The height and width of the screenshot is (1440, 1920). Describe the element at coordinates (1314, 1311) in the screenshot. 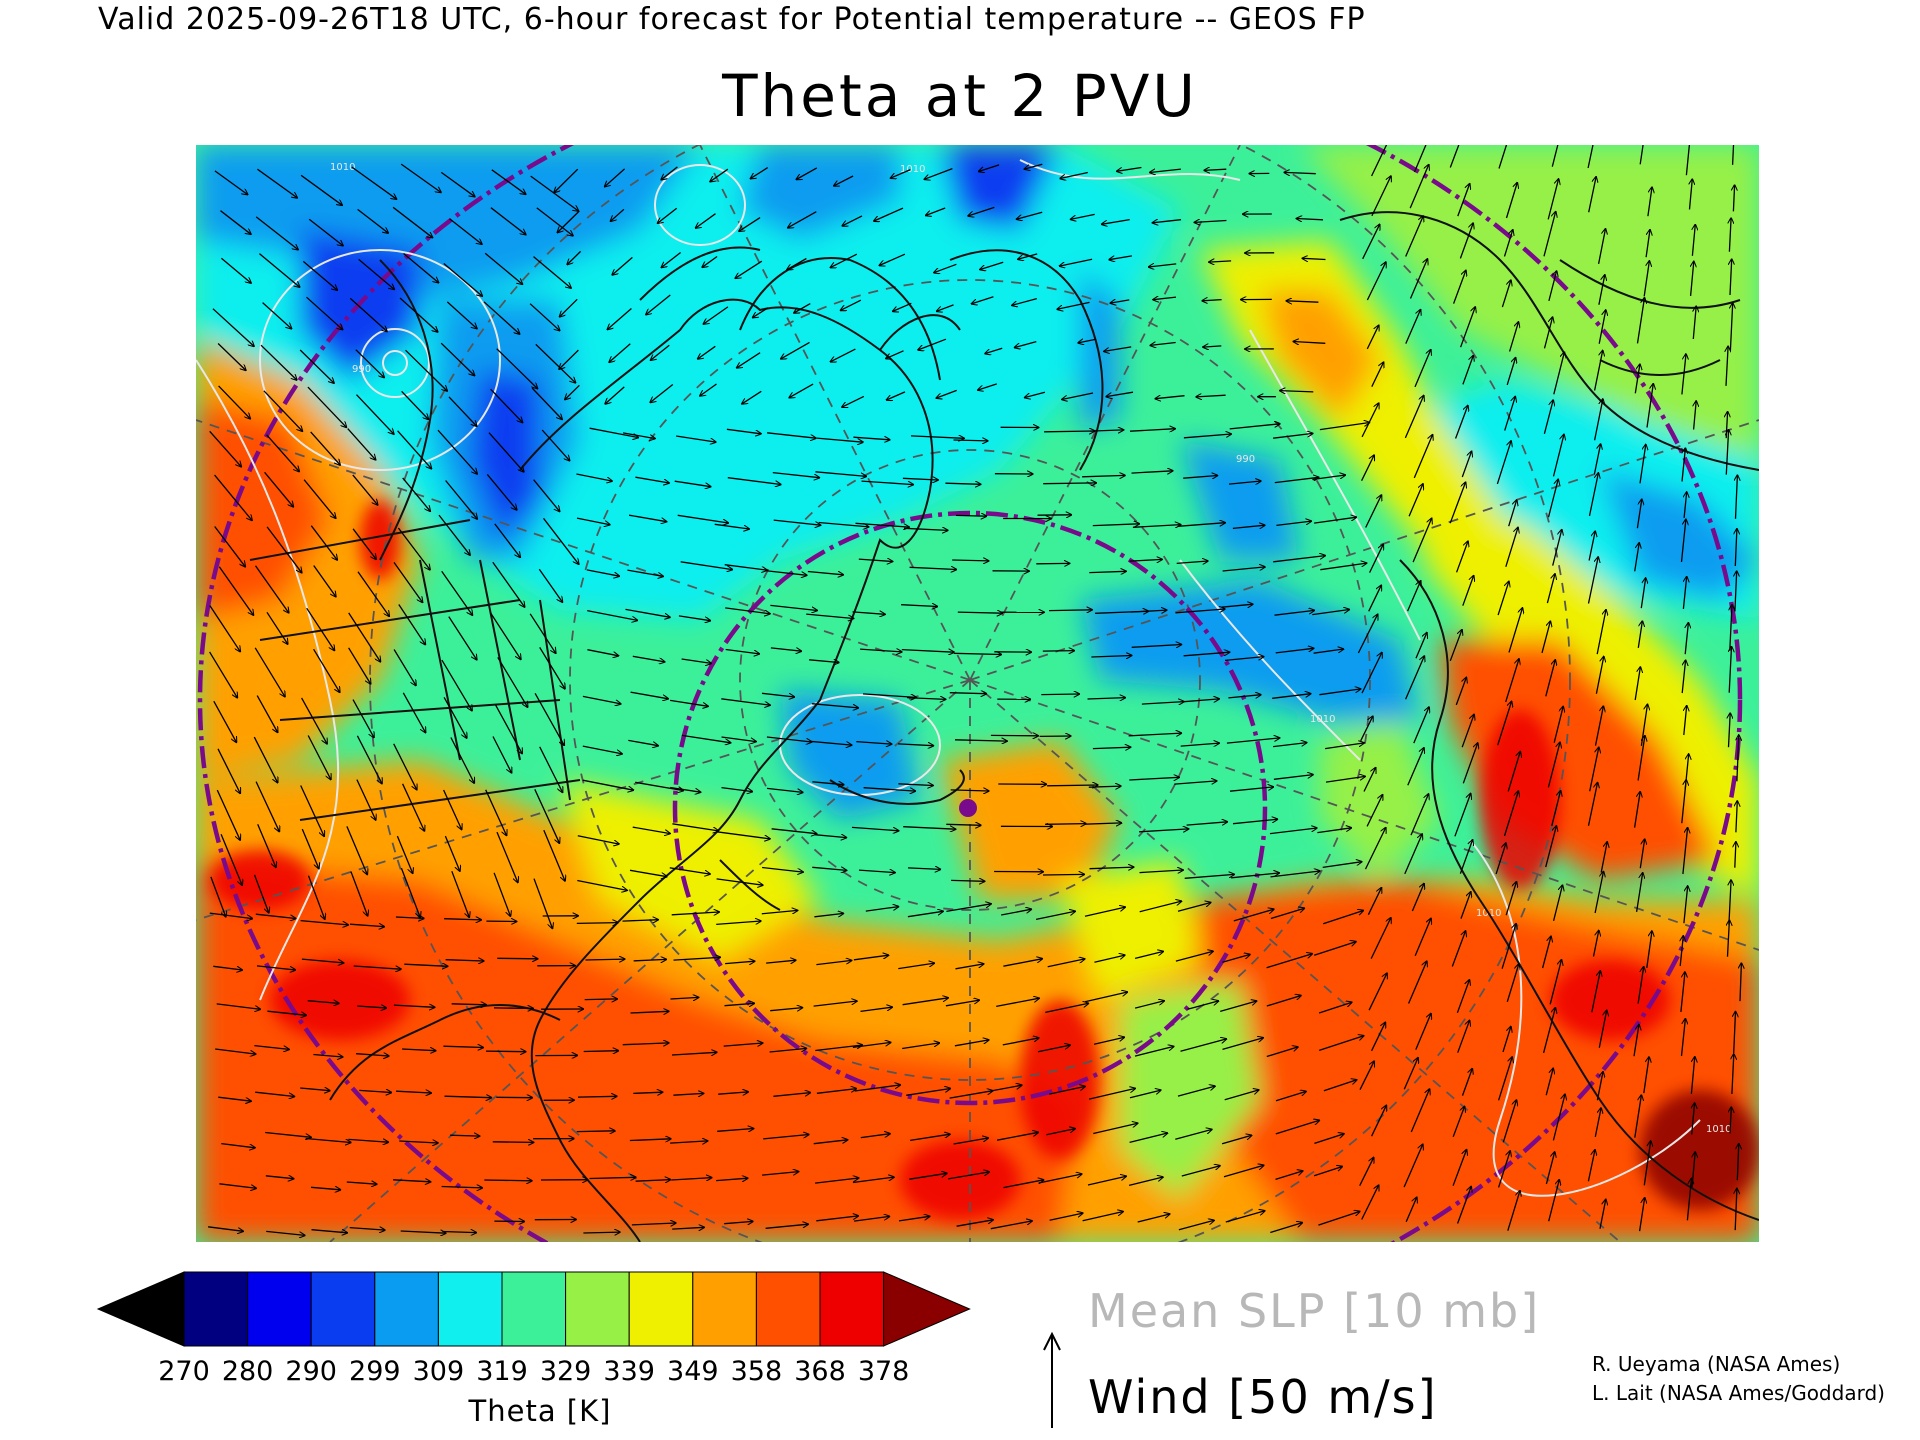

I see `slp-legend: Mean SLP [10 mb]` at that location.